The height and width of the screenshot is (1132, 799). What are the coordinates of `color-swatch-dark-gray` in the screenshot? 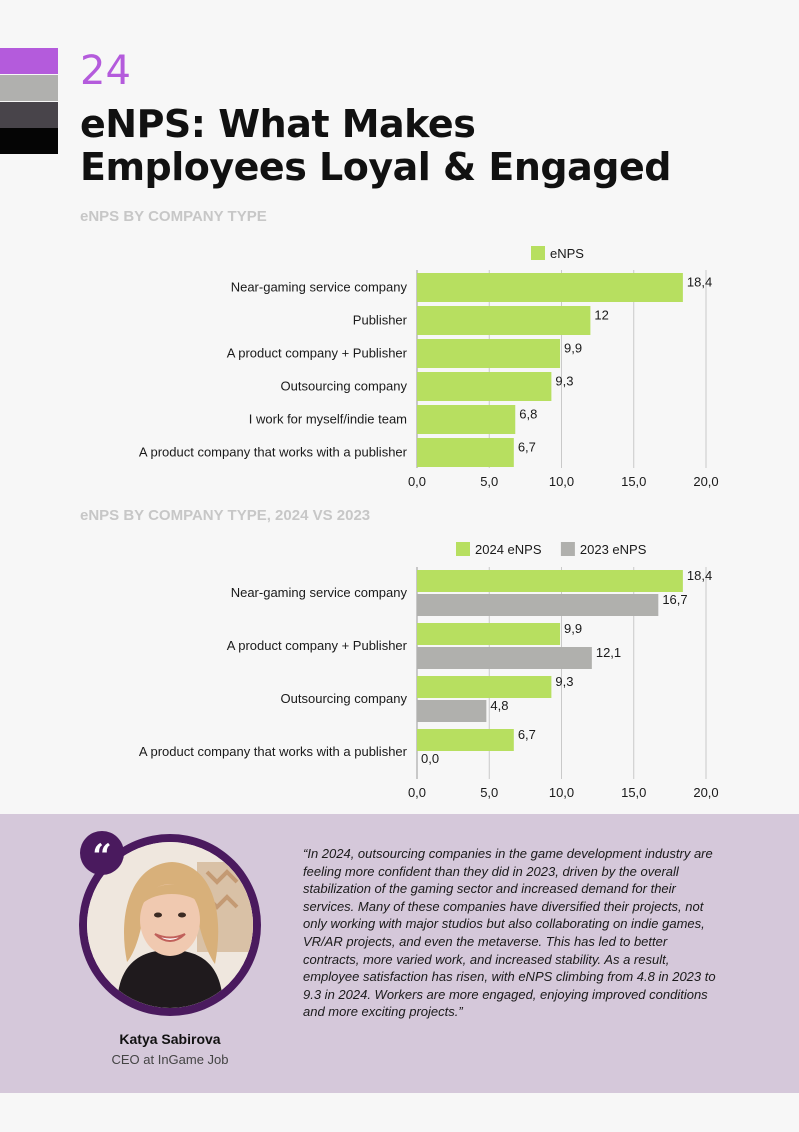 It's located at (29, 115).